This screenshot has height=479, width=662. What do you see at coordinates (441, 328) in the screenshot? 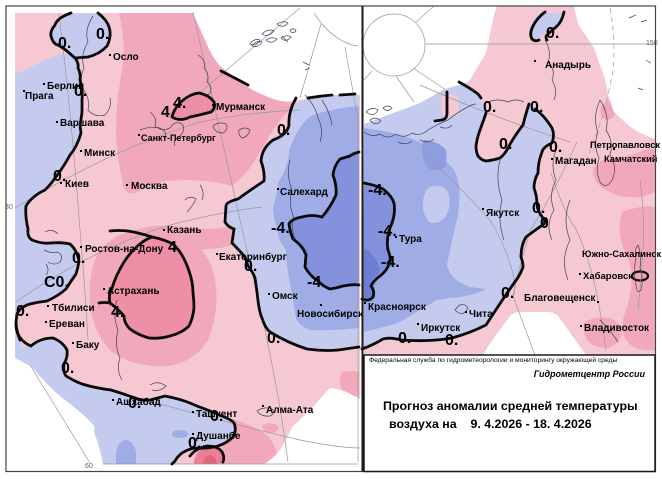
I see `svg-text: Иркутск` at bounding box center [441, 328].